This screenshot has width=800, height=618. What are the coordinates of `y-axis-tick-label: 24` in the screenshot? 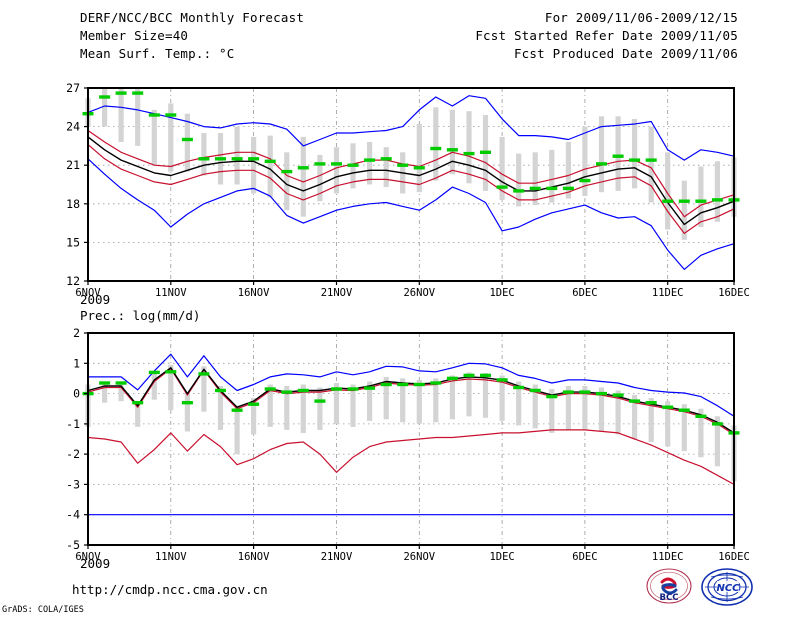 It's located at (73, 127).